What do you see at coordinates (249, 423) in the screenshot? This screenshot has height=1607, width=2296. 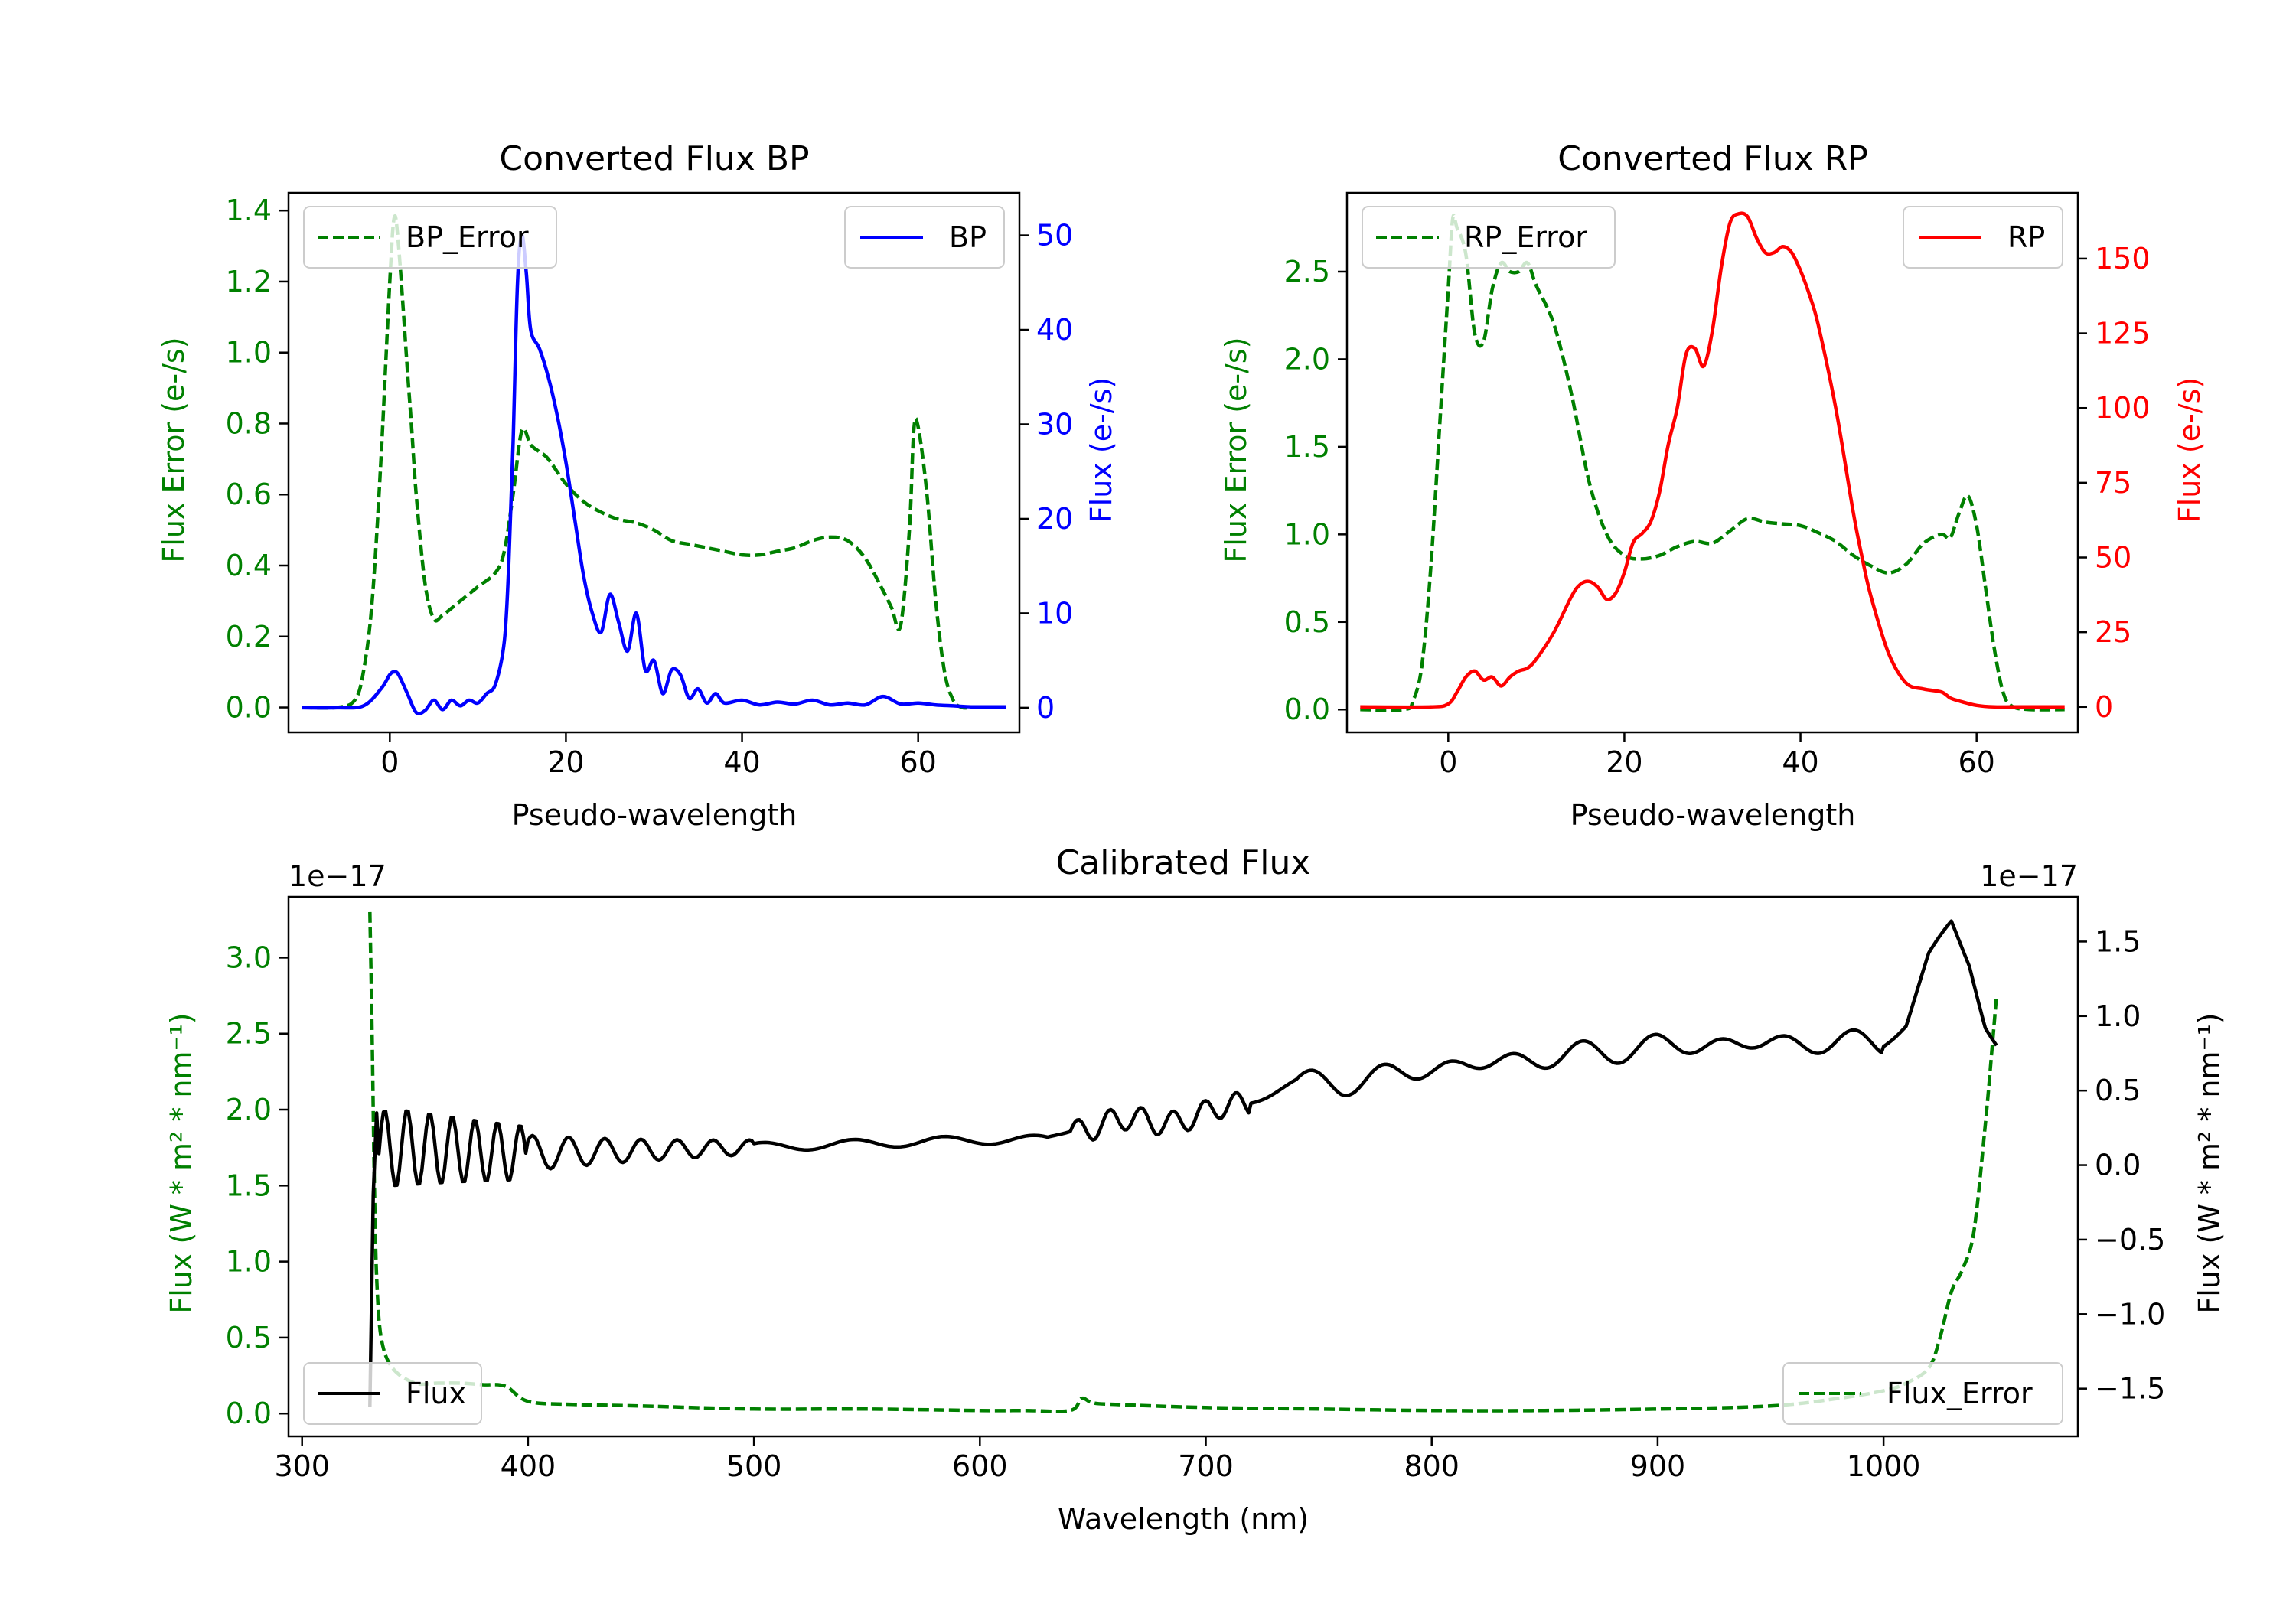 I see `bp-ytick-left-label: 0.8` at bounding box center [249, 423].